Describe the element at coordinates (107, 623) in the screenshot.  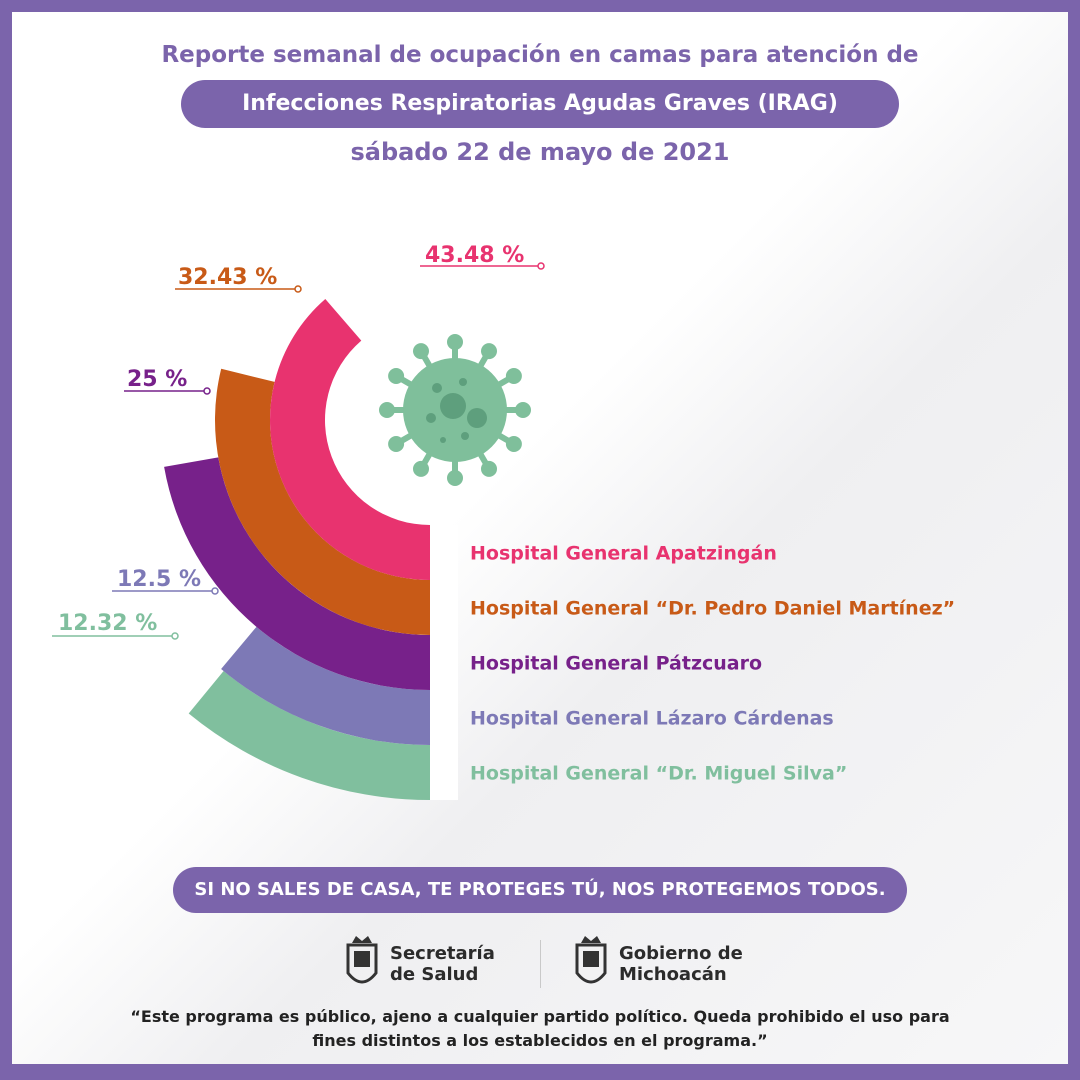
I see `percent-label: 12.32 %` at that location.